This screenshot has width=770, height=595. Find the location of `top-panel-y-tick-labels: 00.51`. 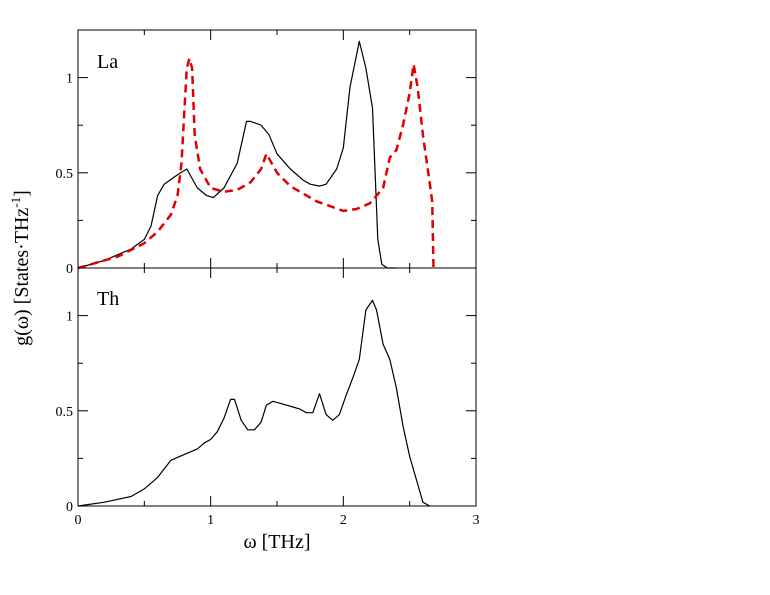

top-panel-y-tick-labels: 00.51 is located at coordinates (65, 174).